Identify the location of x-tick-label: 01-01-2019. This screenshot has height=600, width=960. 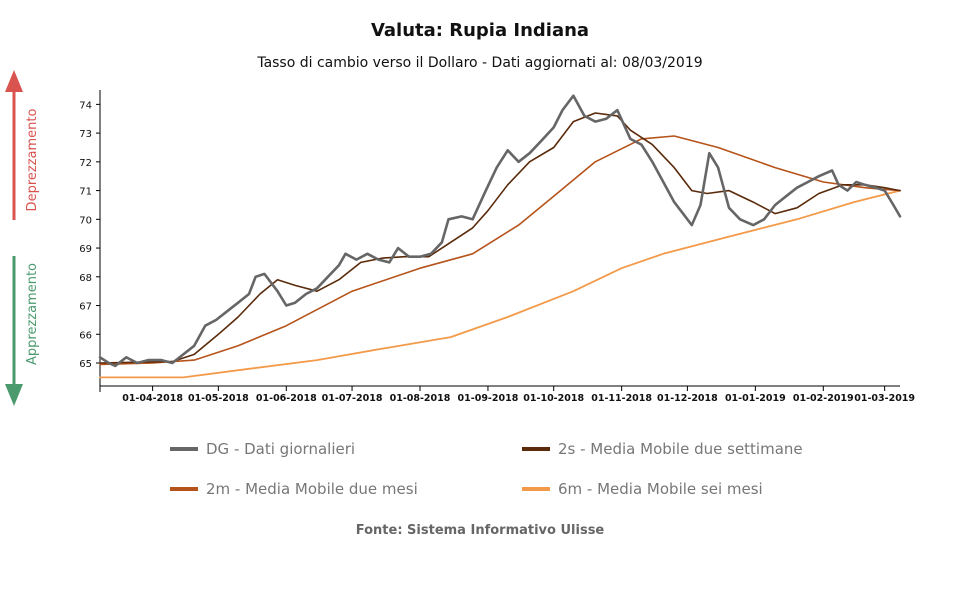
(755, 398).